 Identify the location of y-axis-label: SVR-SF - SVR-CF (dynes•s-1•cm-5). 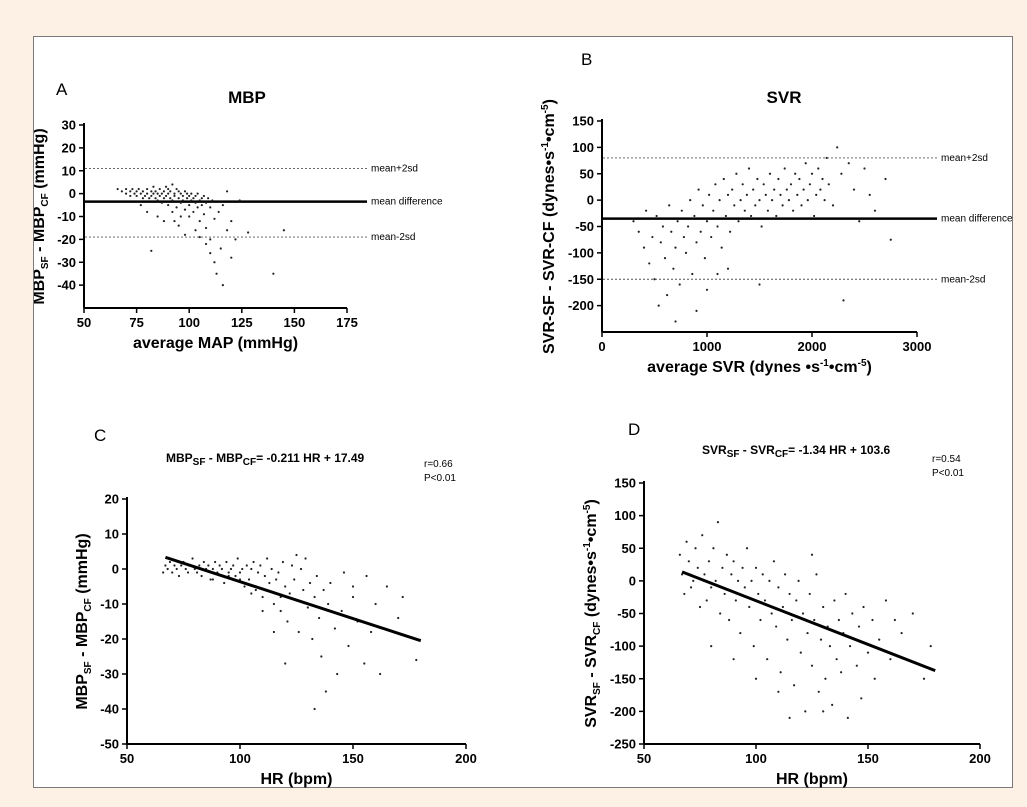
(549, 226).